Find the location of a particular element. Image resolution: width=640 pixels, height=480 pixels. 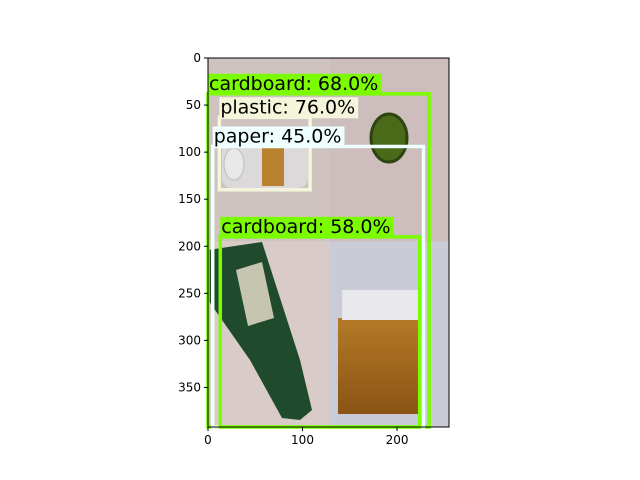

x-tick-label-1: 100 is located at coordinates (302, 440).